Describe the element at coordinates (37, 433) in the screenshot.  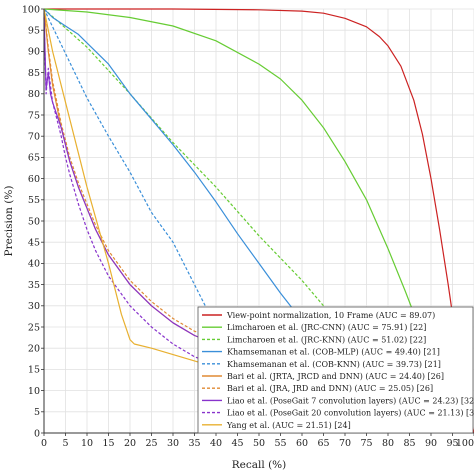
I see `y-tick-label-0: 0` at that location.